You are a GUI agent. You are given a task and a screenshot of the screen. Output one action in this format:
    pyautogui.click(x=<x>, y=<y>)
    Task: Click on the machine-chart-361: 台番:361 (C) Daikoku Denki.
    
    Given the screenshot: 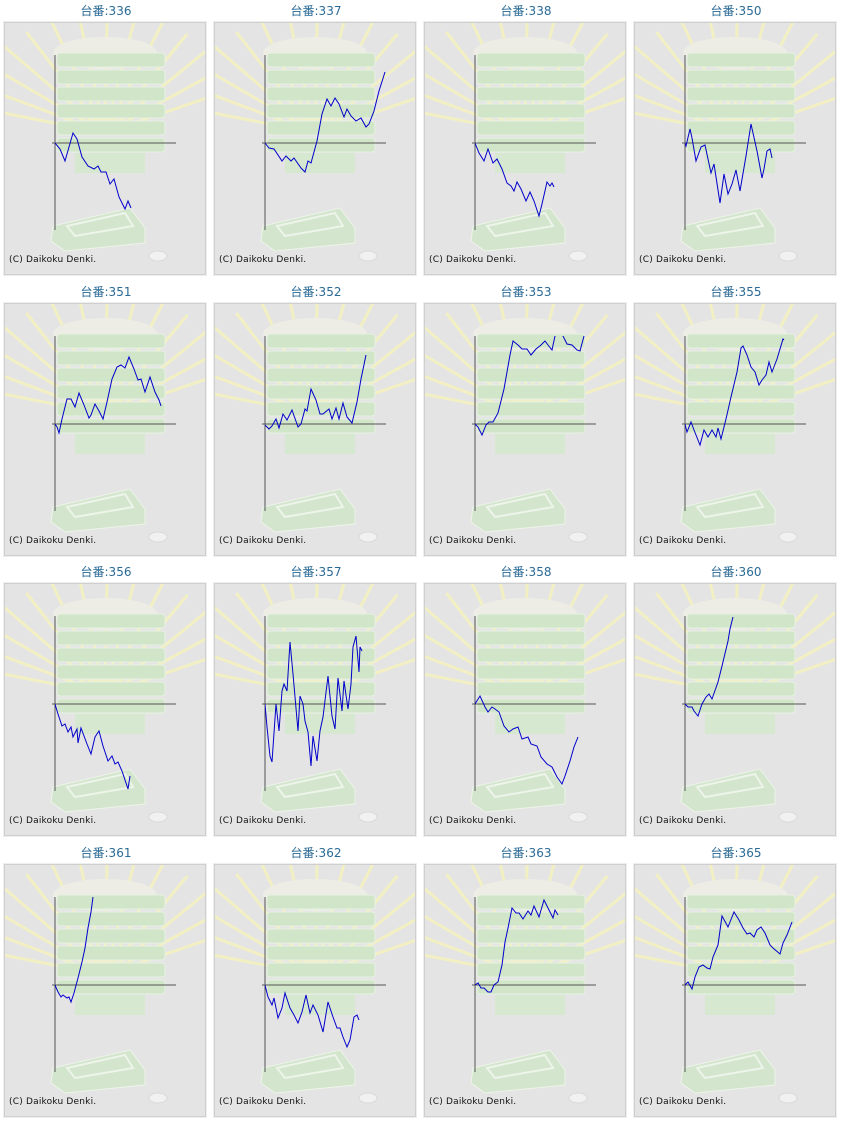 What is the action you would take?
    pyautogui.click(x=105, y=982)
    